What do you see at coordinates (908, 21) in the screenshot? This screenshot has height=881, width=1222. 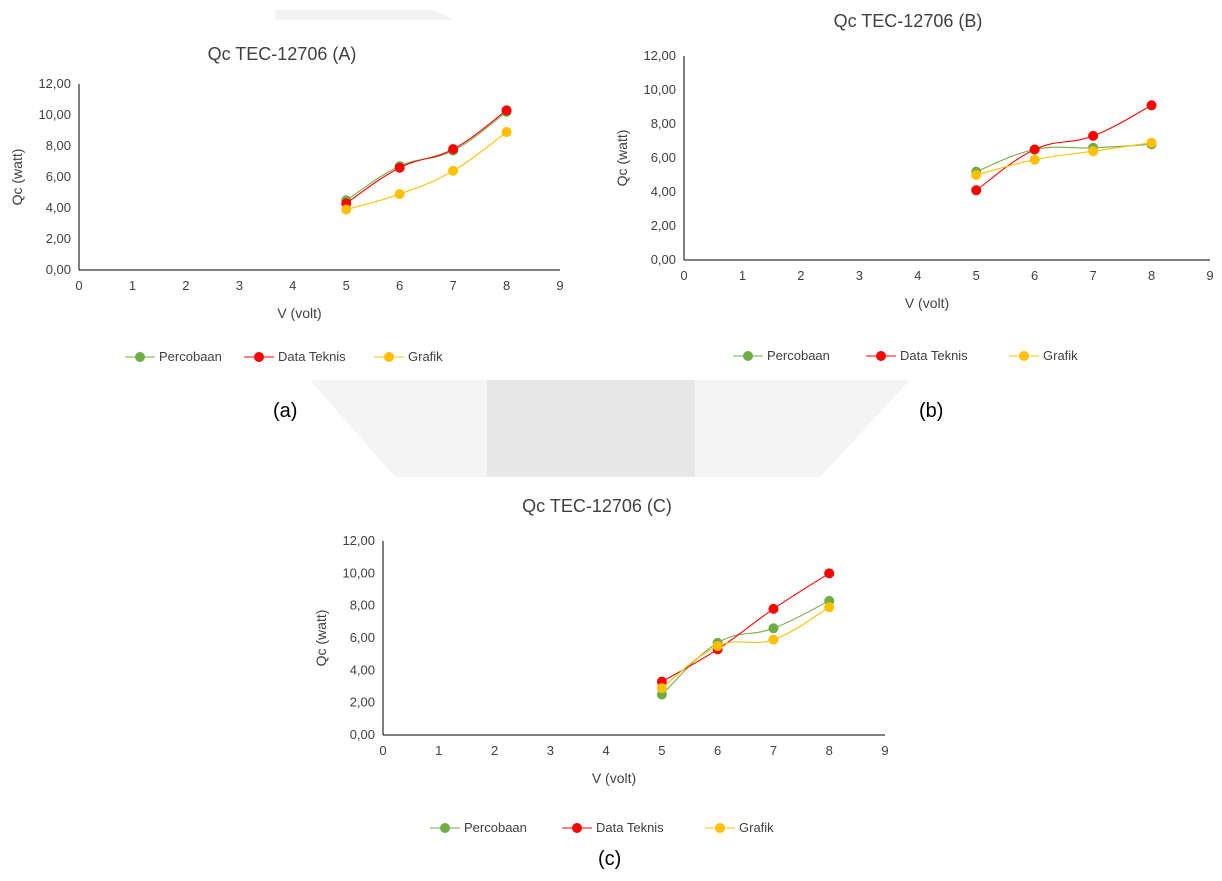 I see `chart-title: Qc TEC-12706 (B)` at bounding box center [908, 21].